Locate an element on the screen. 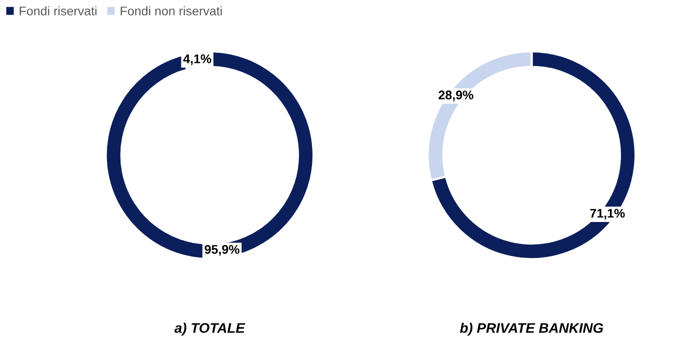  data-label: 4,1% is located at coordinates (197, 60).